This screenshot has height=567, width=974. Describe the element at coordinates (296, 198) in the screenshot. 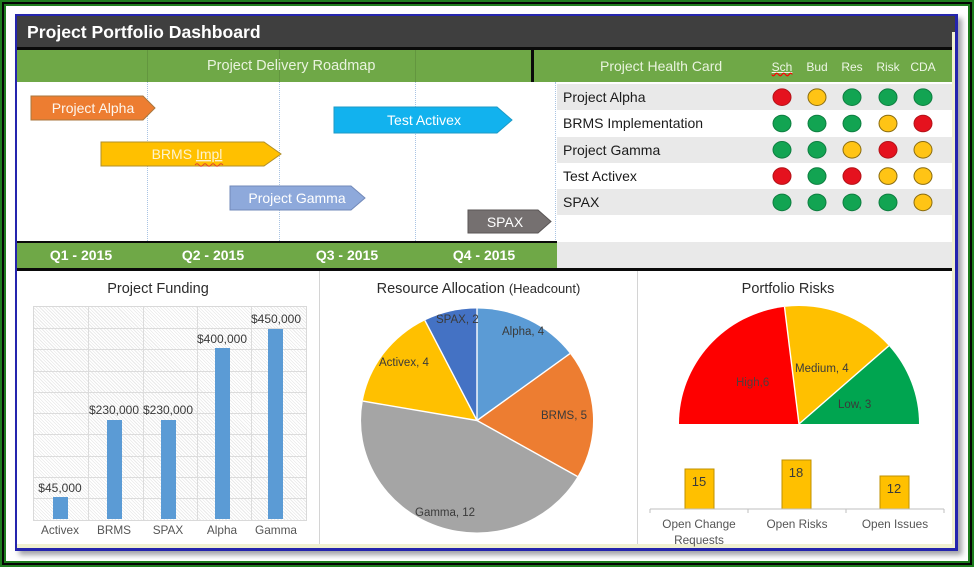

I see `svg-text: Project Gamma` at that location.